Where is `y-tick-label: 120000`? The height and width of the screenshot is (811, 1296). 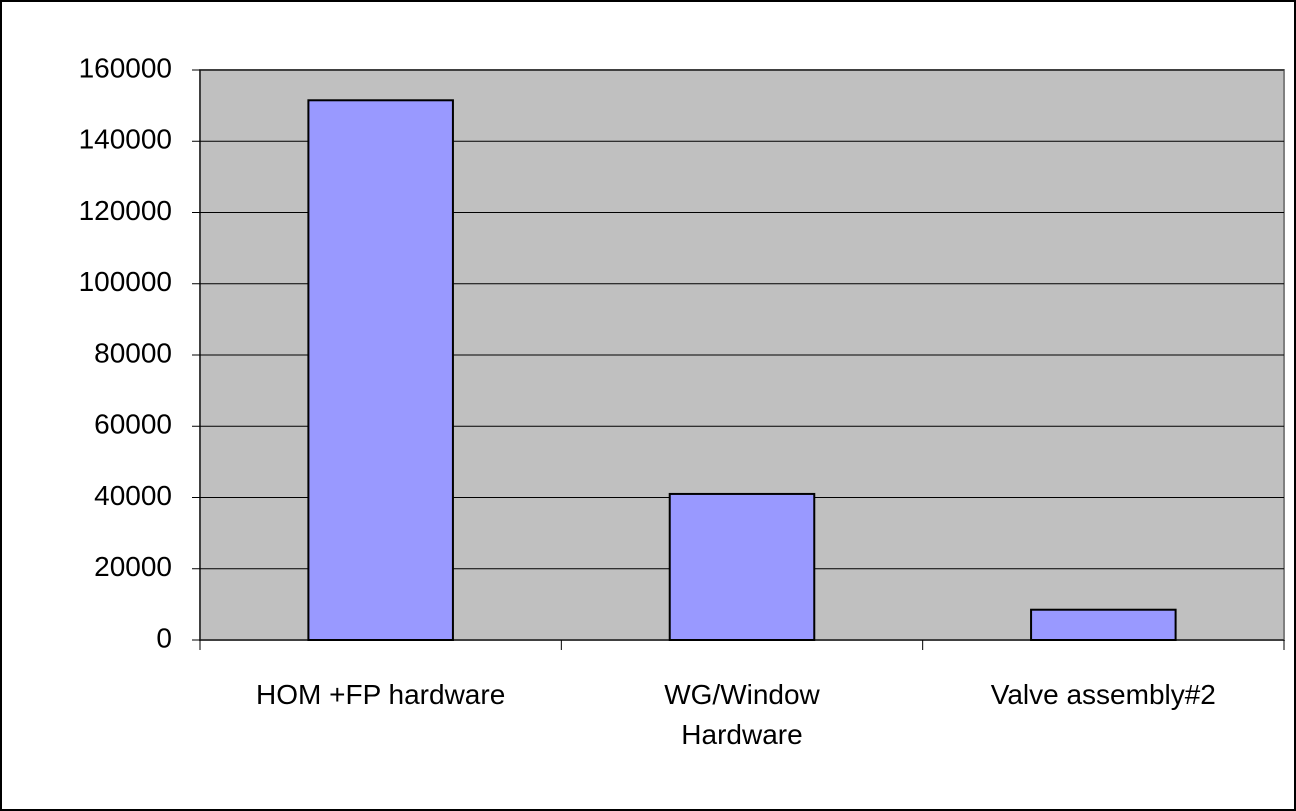
y-tick-label: 120000 is located at coordinates (125, 210).